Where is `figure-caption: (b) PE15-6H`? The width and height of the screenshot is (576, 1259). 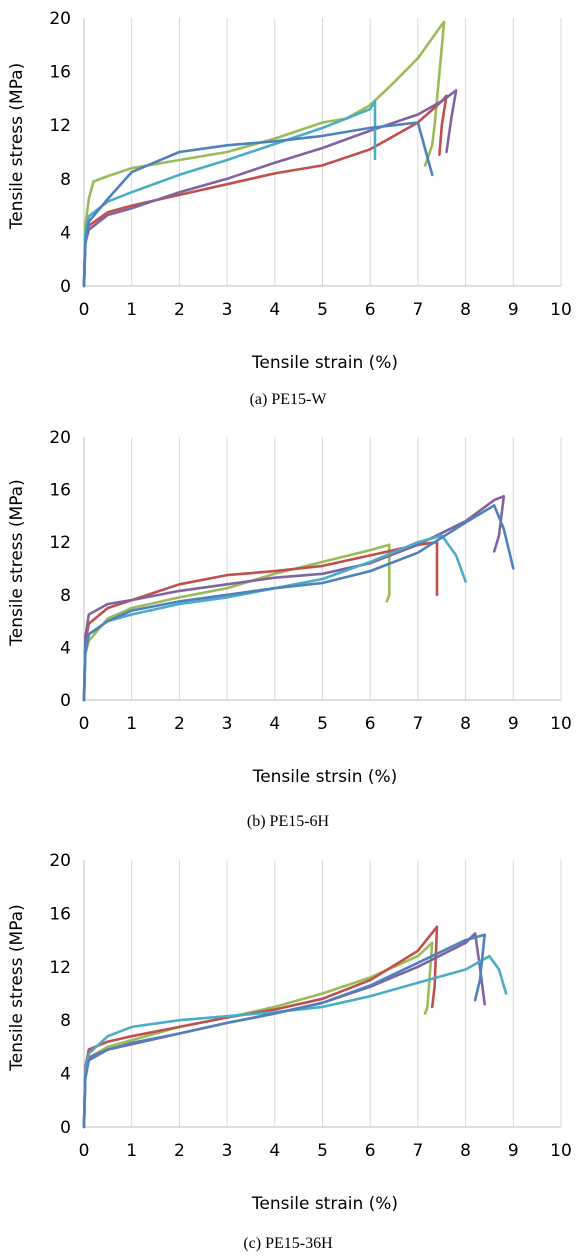 figure-caption: (b) PE15-6H is located at coordinates (288, 821).